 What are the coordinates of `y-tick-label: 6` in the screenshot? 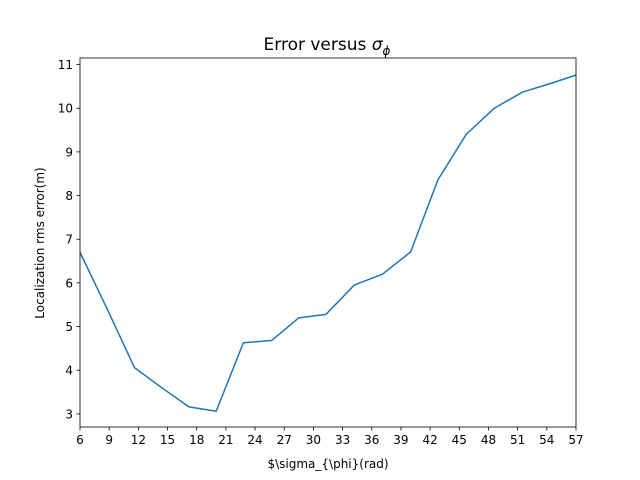 It's located at (69, 283).